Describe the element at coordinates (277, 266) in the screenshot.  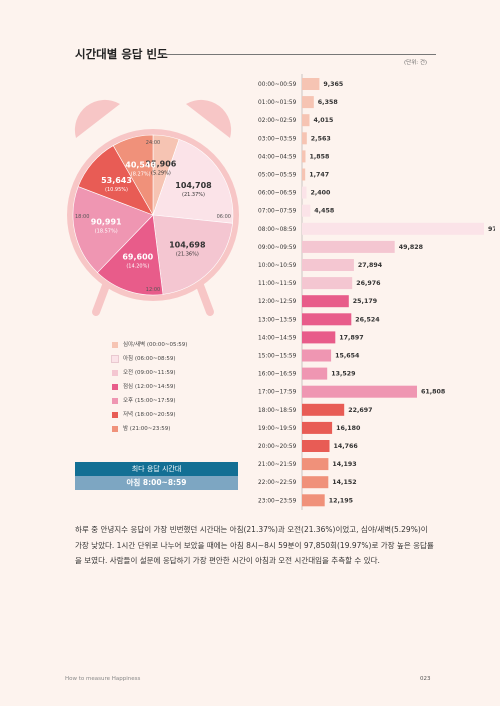
I see `bar-category-label-10: 10:00~10:59` at that location.